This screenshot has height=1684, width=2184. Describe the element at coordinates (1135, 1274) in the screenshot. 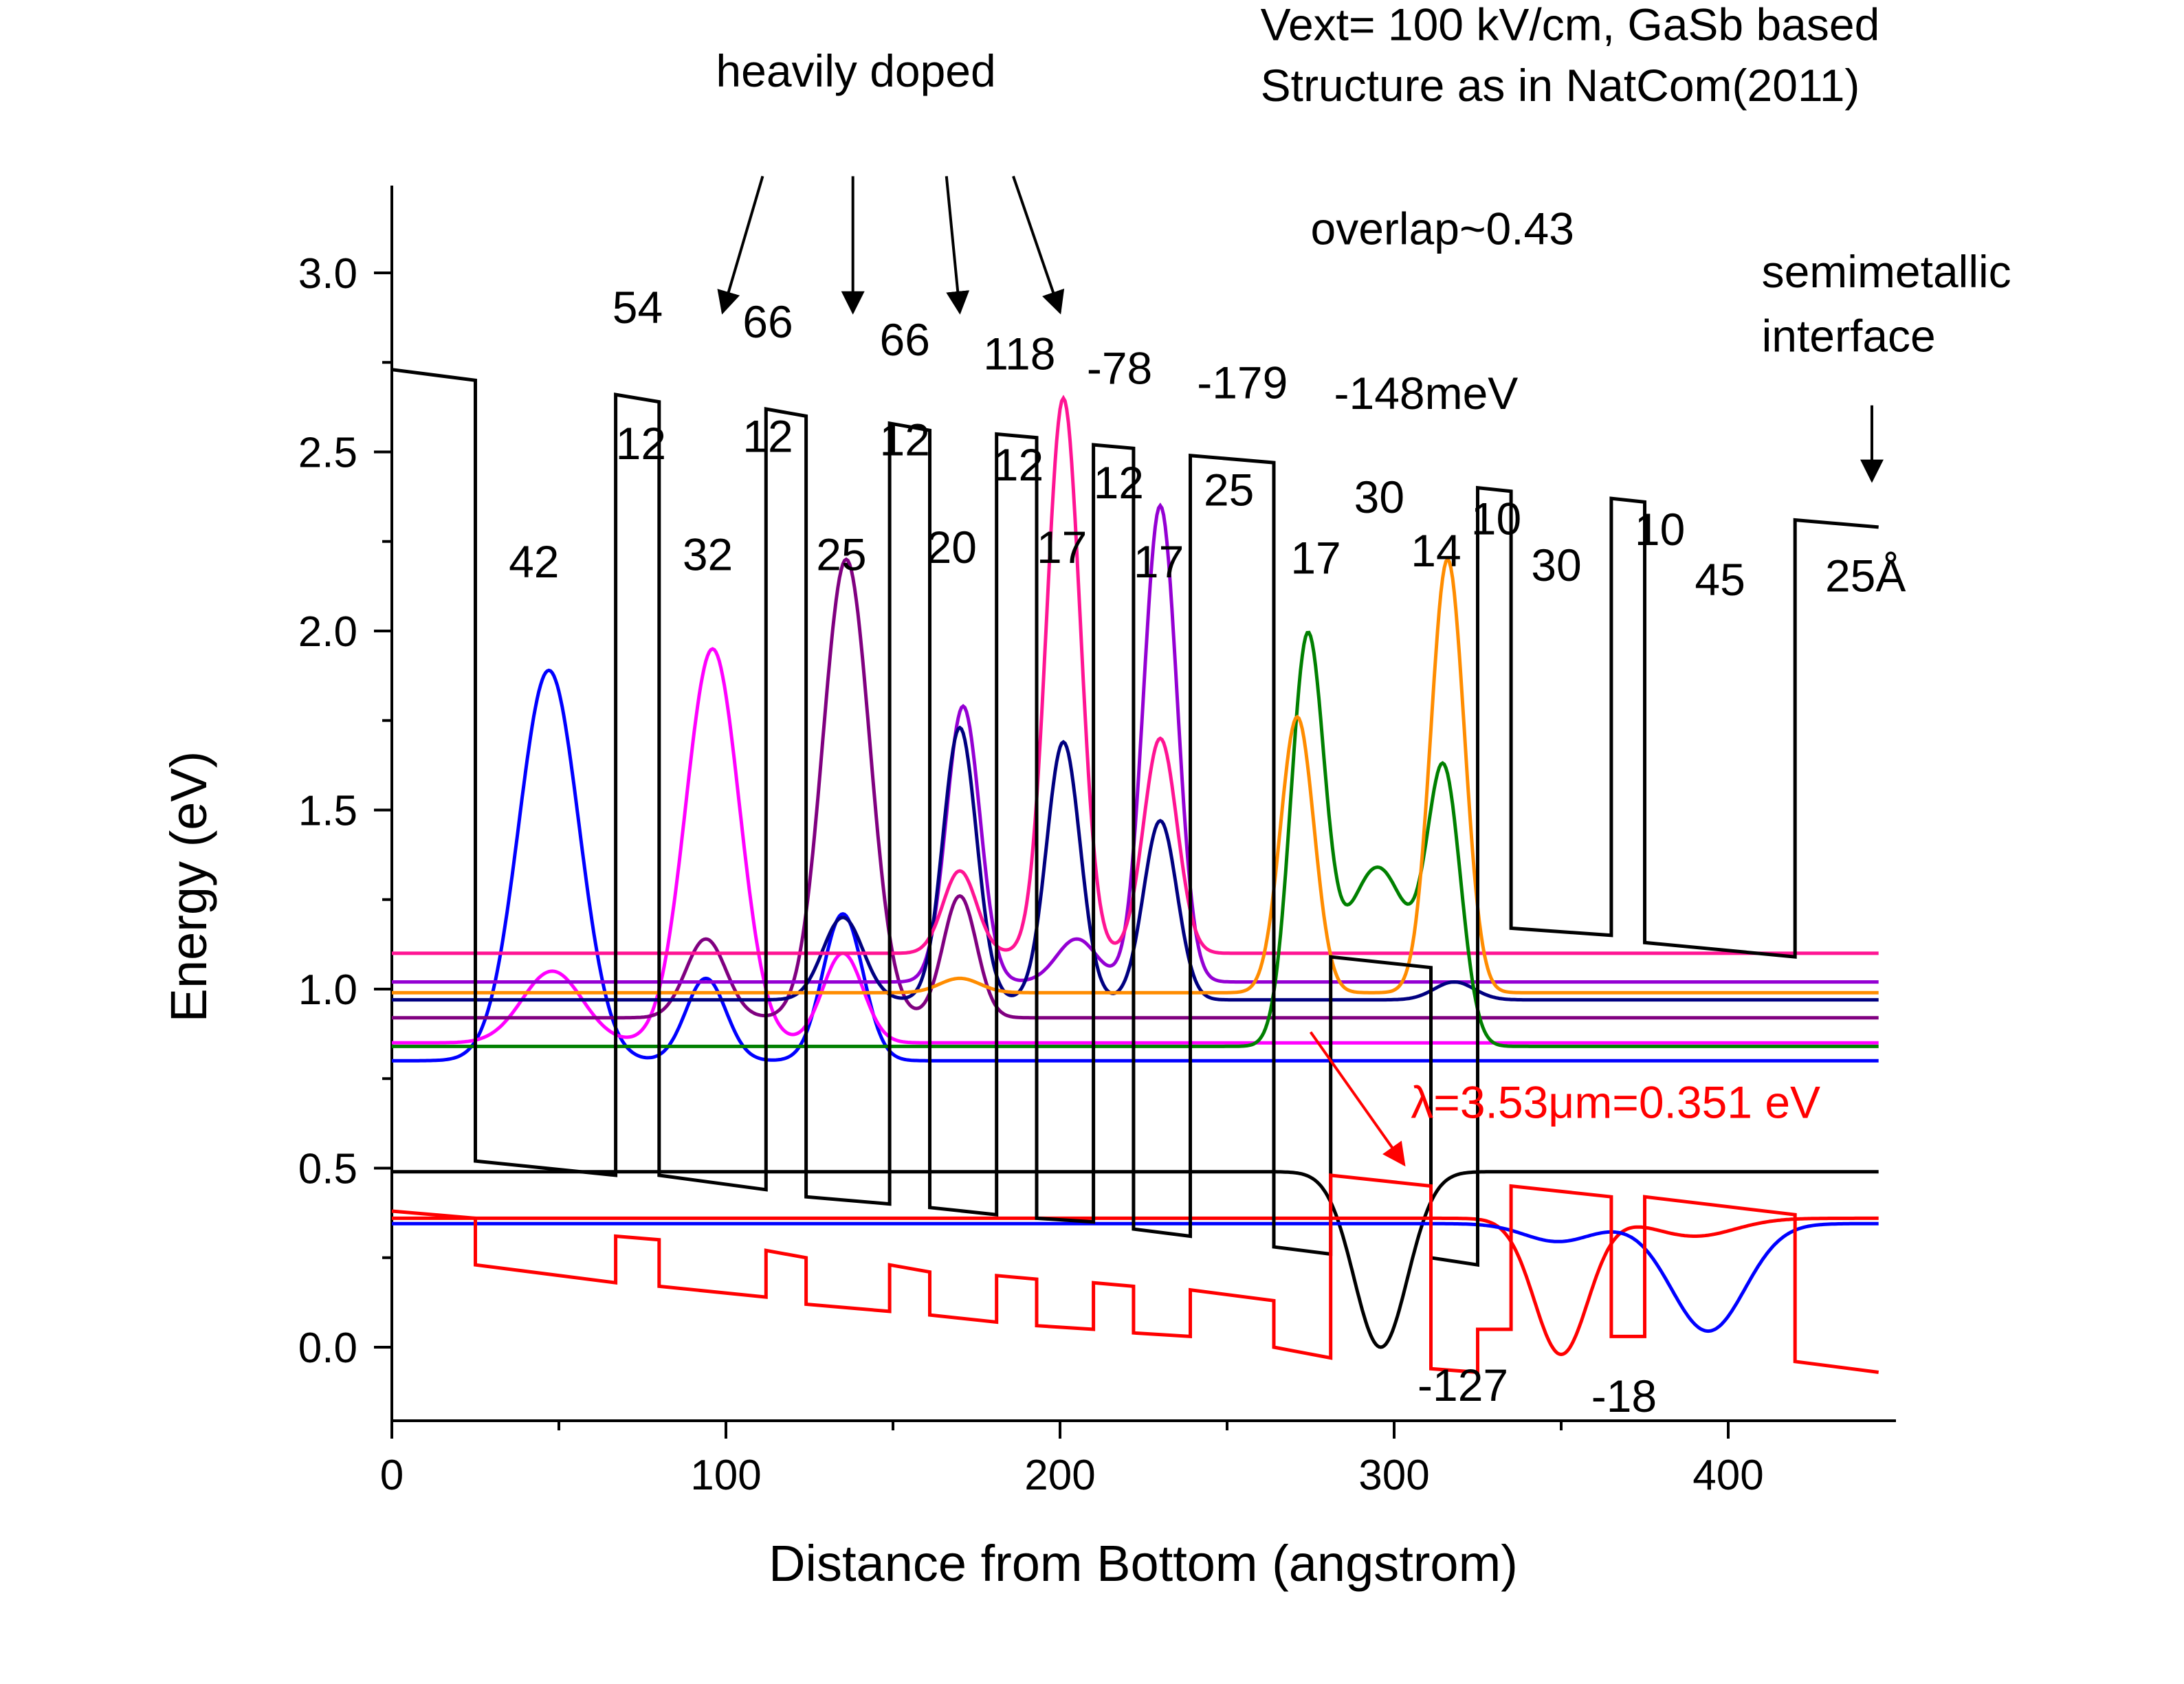

I see `valence-band-profile` at that location.